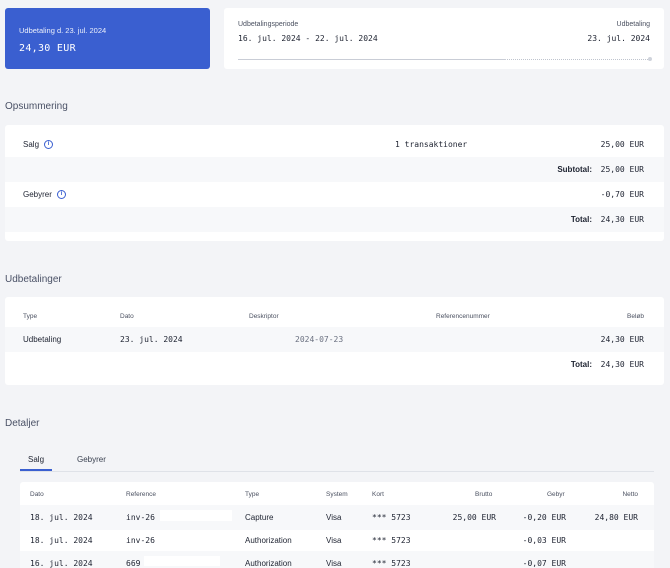  I want to click on payout-label-date: 23. jul. 2024, so click(86, 30).